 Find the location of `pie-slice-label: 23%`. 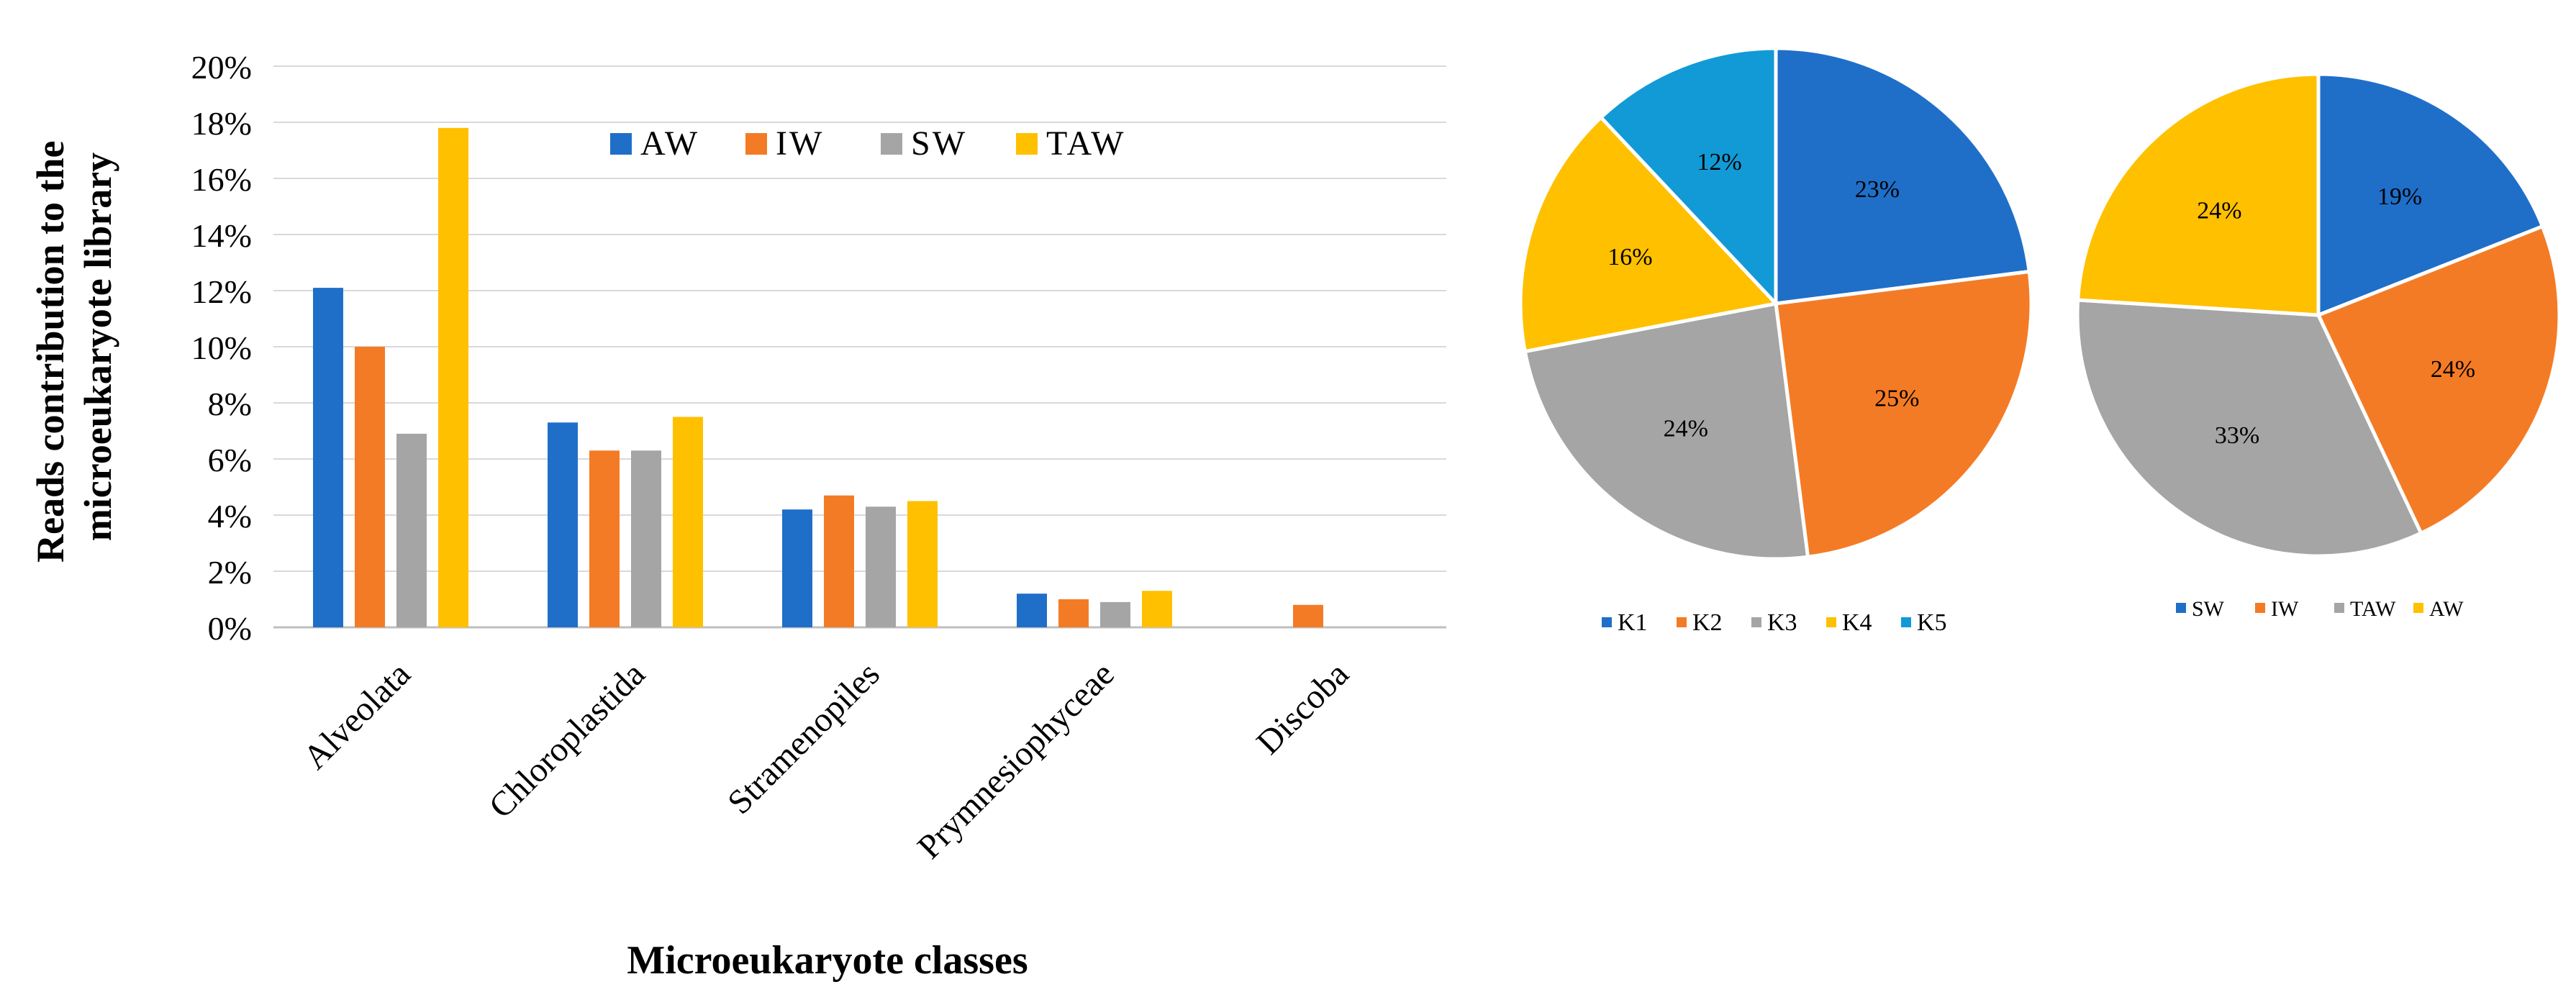

pie-slice-label: 23% is located at coordinates (1877, 189).